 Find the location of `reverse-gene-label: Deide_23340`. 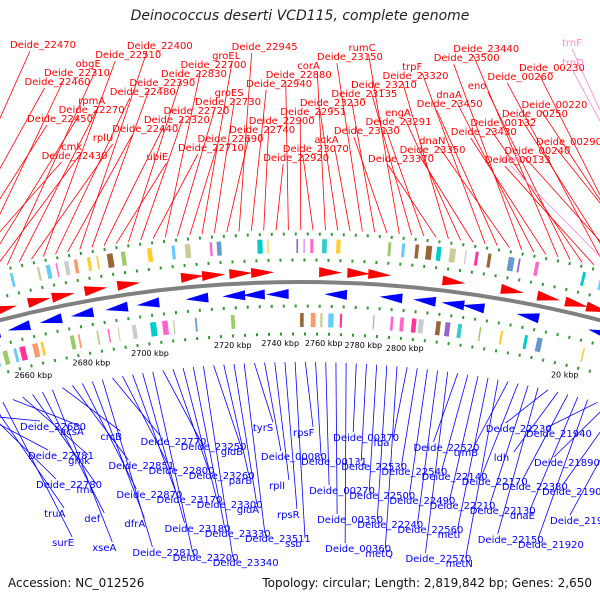

reverse-gene-label: Deide_23340 is located at coordinates (246, 563).